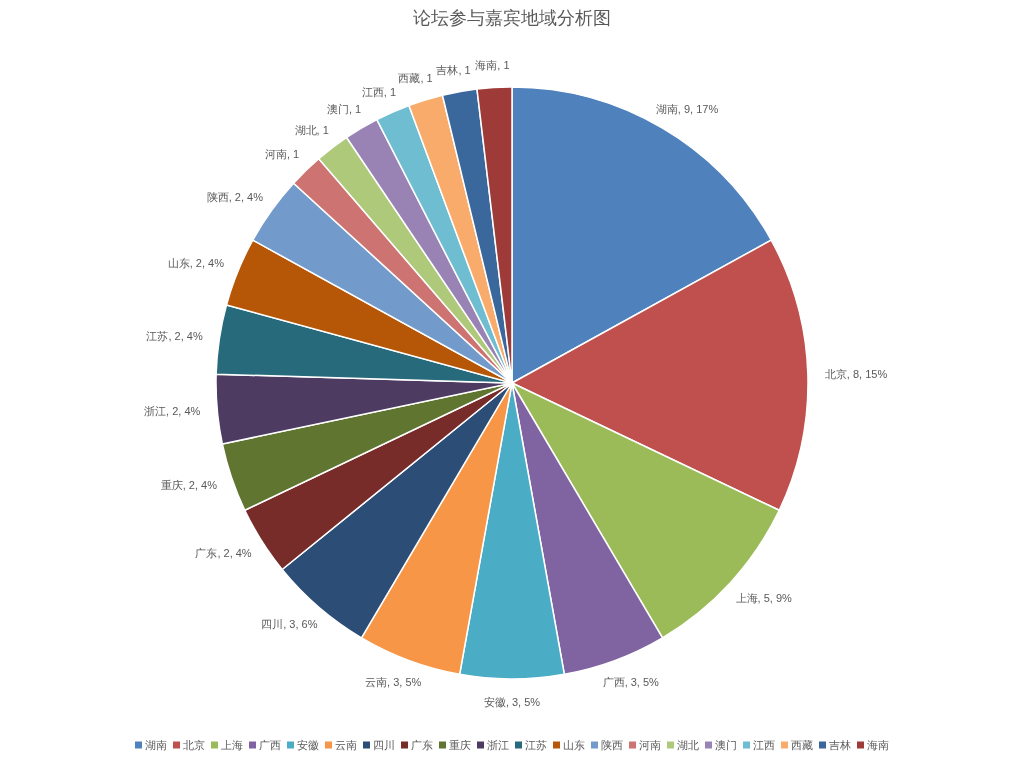 The height and width of the screenshot is (765, 1024). What do you see at coordinates (194, 745) in the screenshot?
I see `legend-label: 北京` at bounding box center [194, 745].